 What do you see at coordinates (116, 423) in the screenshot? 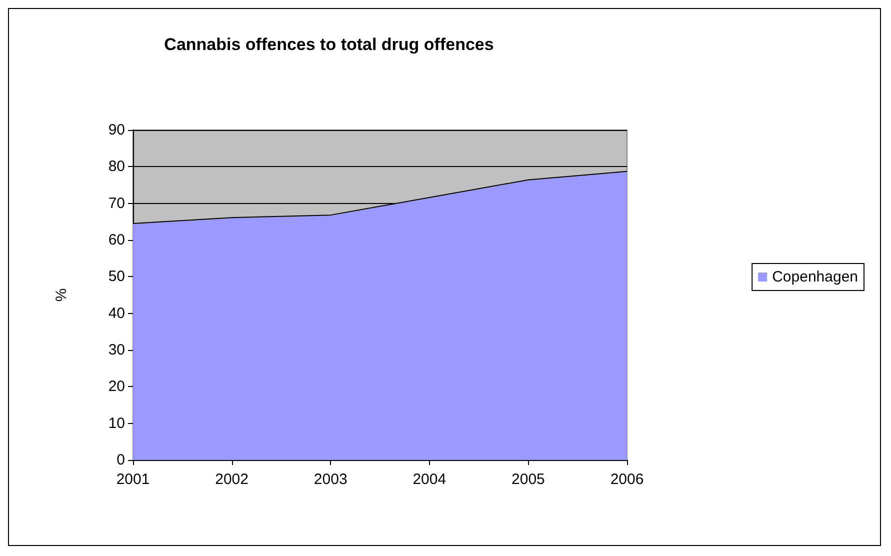
I see `y-tick-label: 10` at bounding box center [116, 423].